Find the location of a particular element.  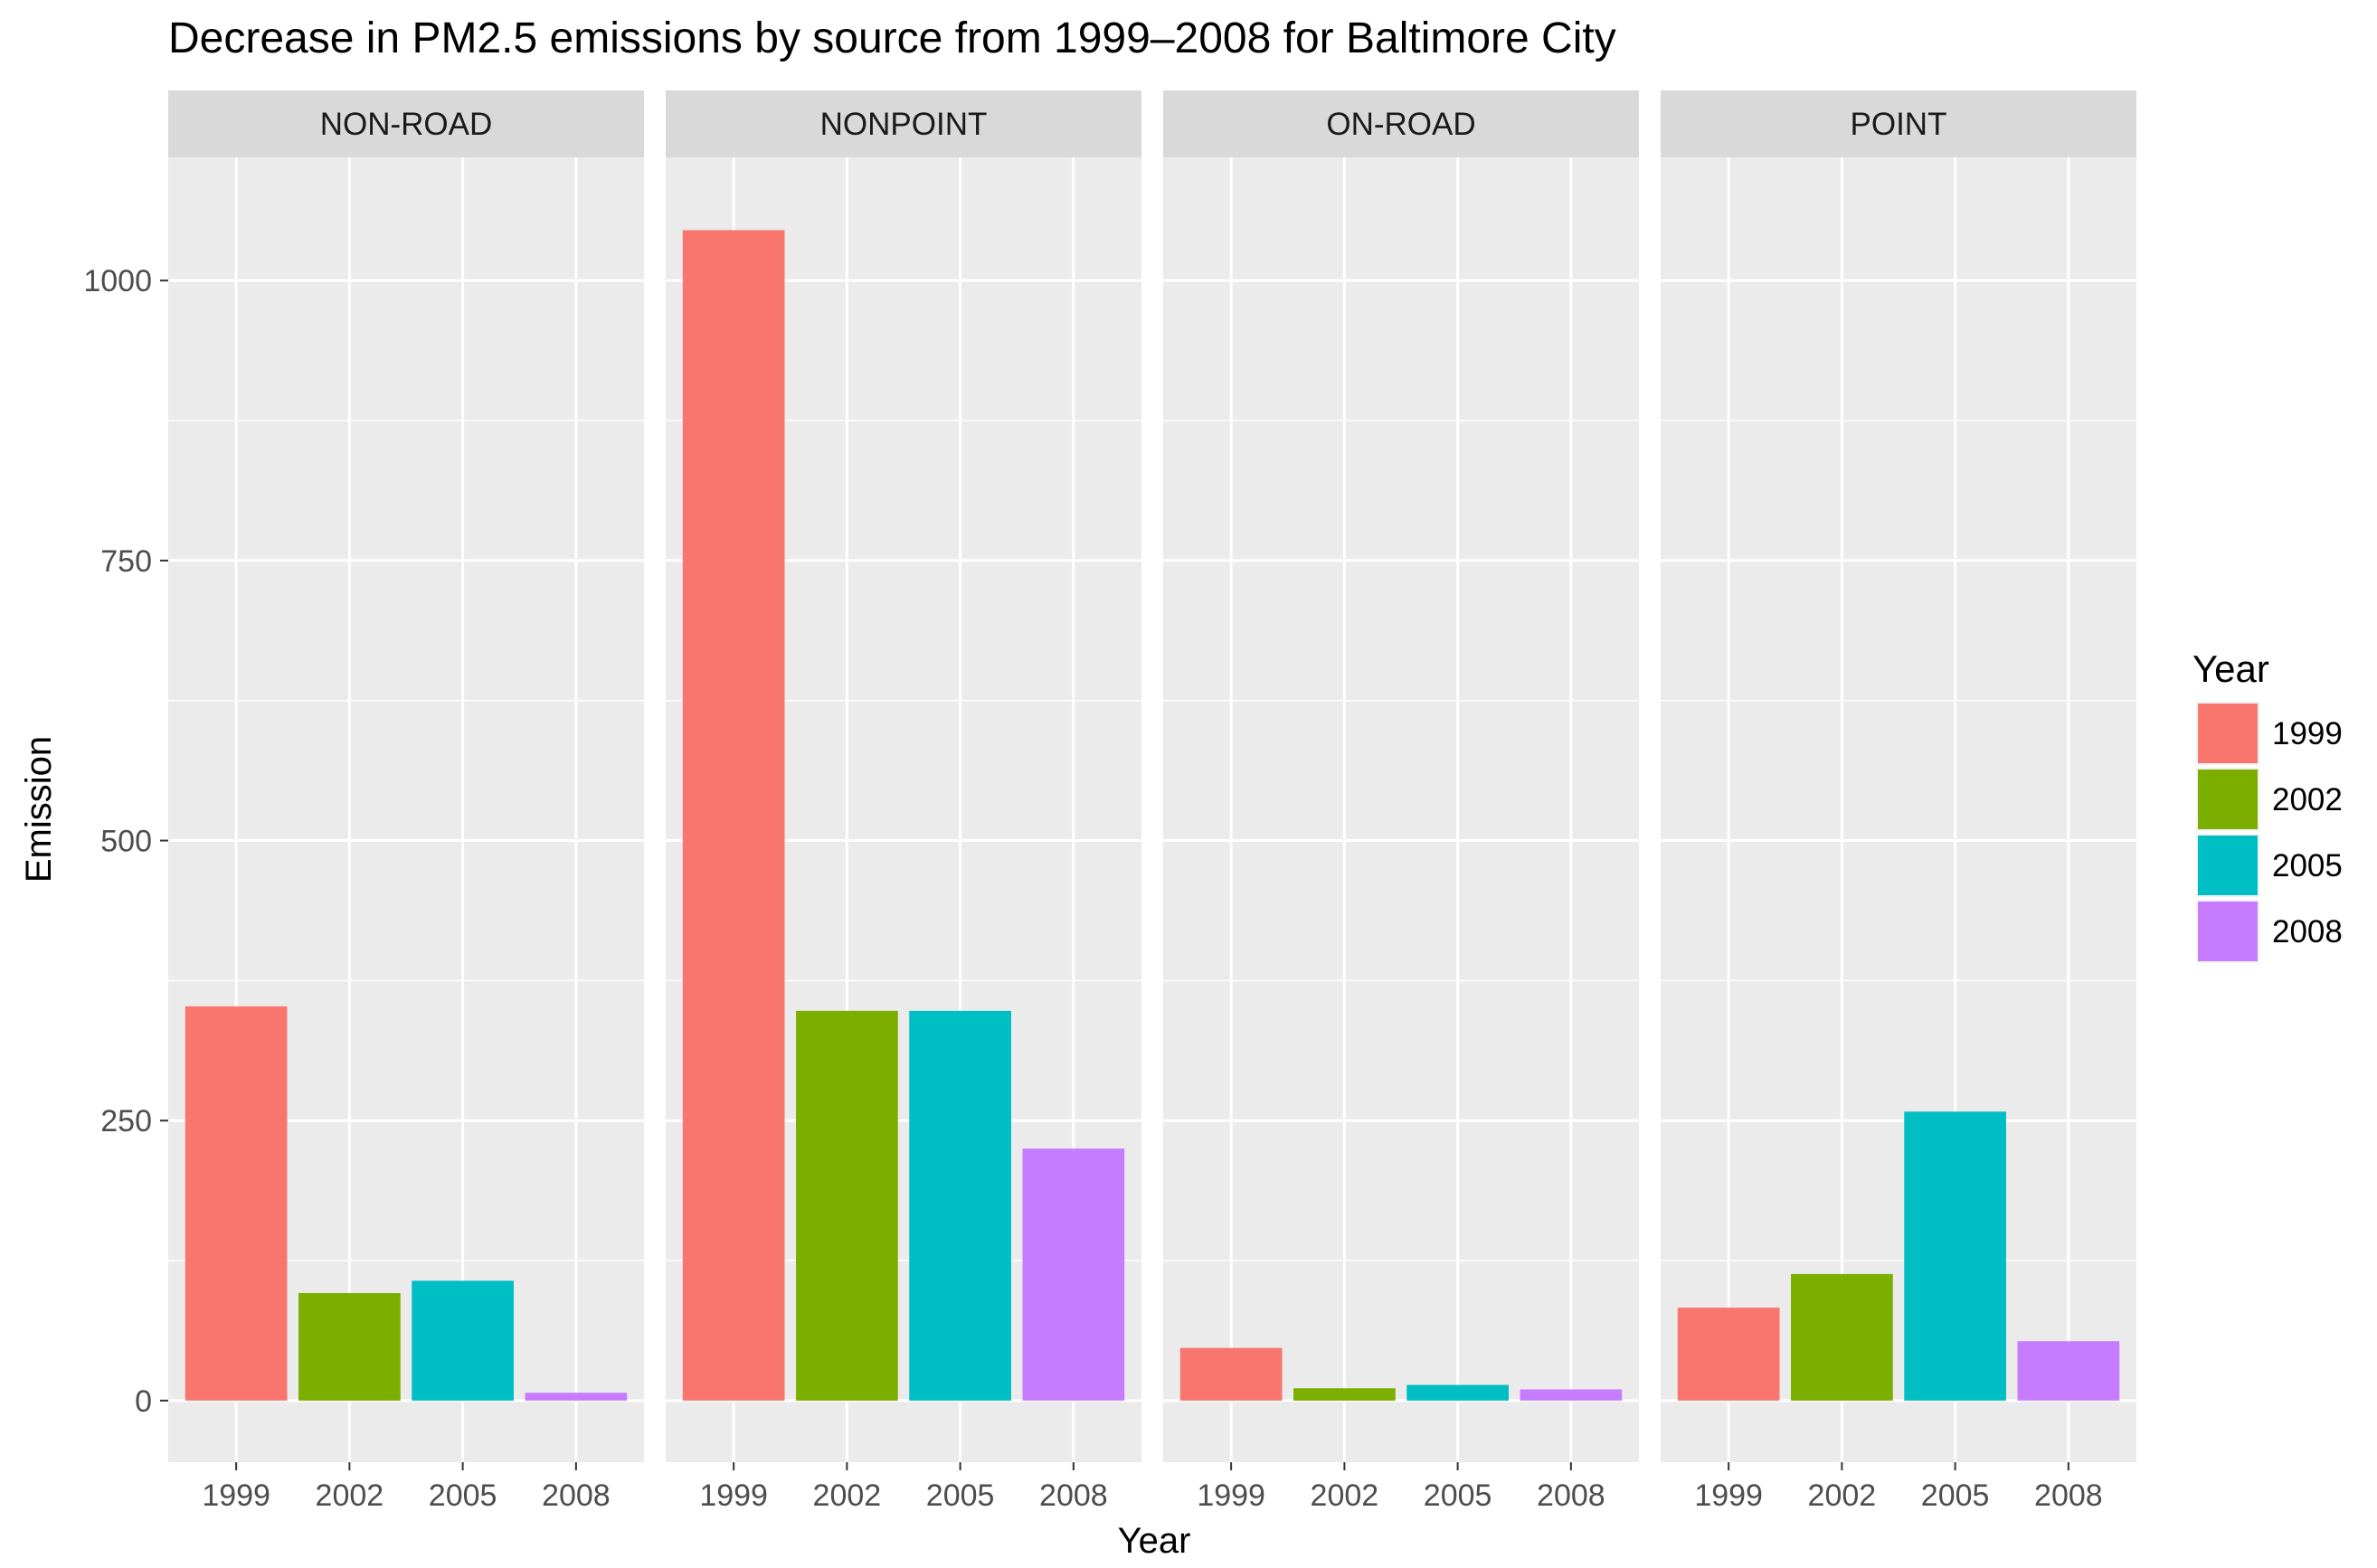

facet-strip-label: ON-ROAD is located at coordinates (1400, 124).